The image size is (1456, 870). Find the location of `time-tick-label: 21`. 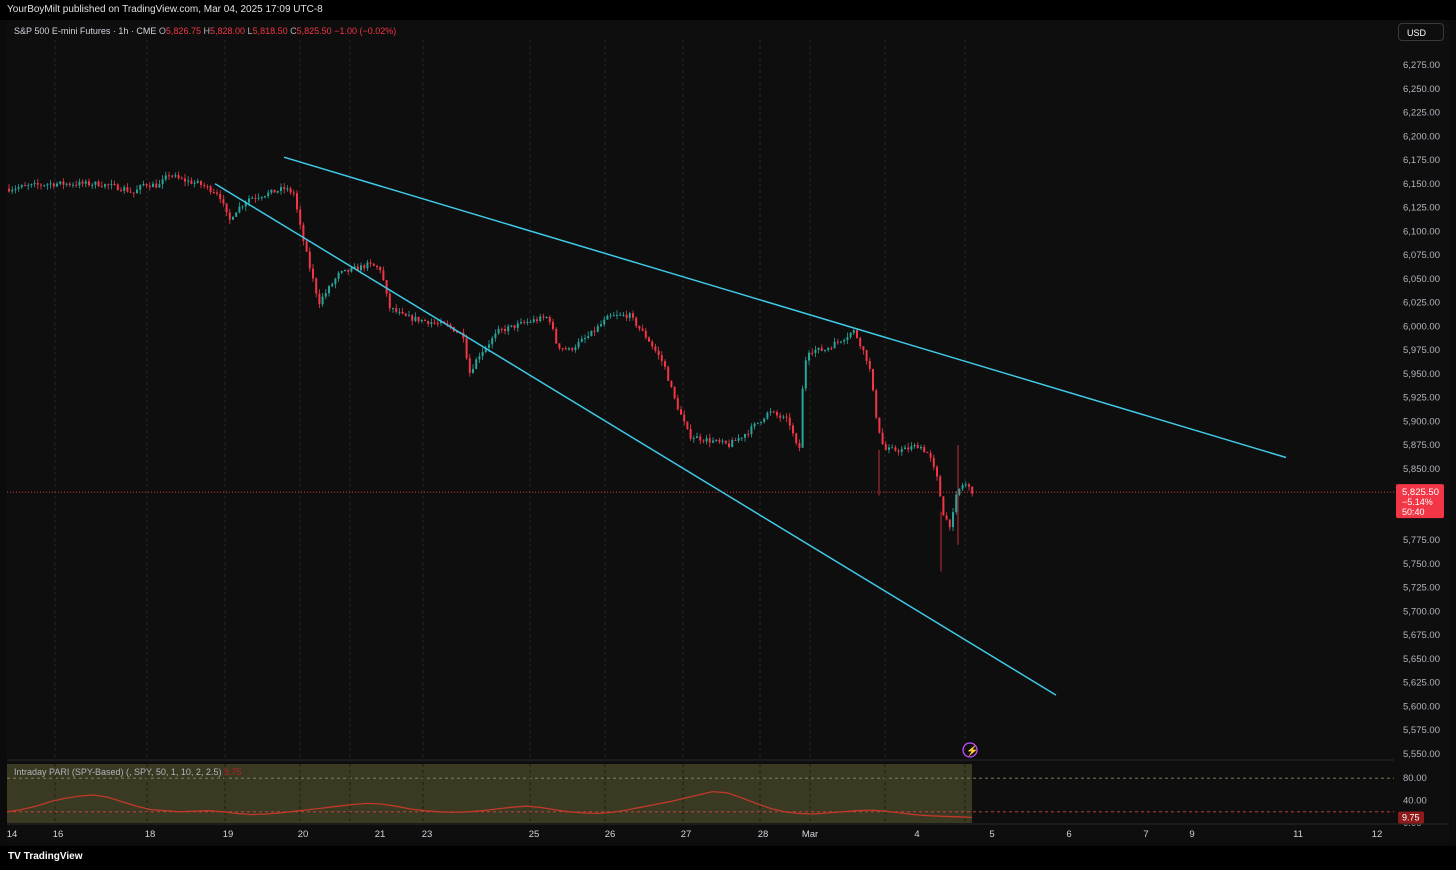

time-tick-label: 21 is located at coordinates (380, 834).